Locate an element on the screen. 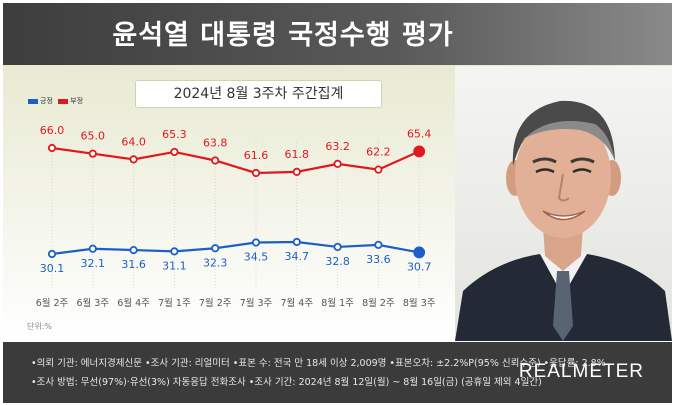 The image size is (675, 406). data-label: 63.2 is located at coordinates (337, 146).